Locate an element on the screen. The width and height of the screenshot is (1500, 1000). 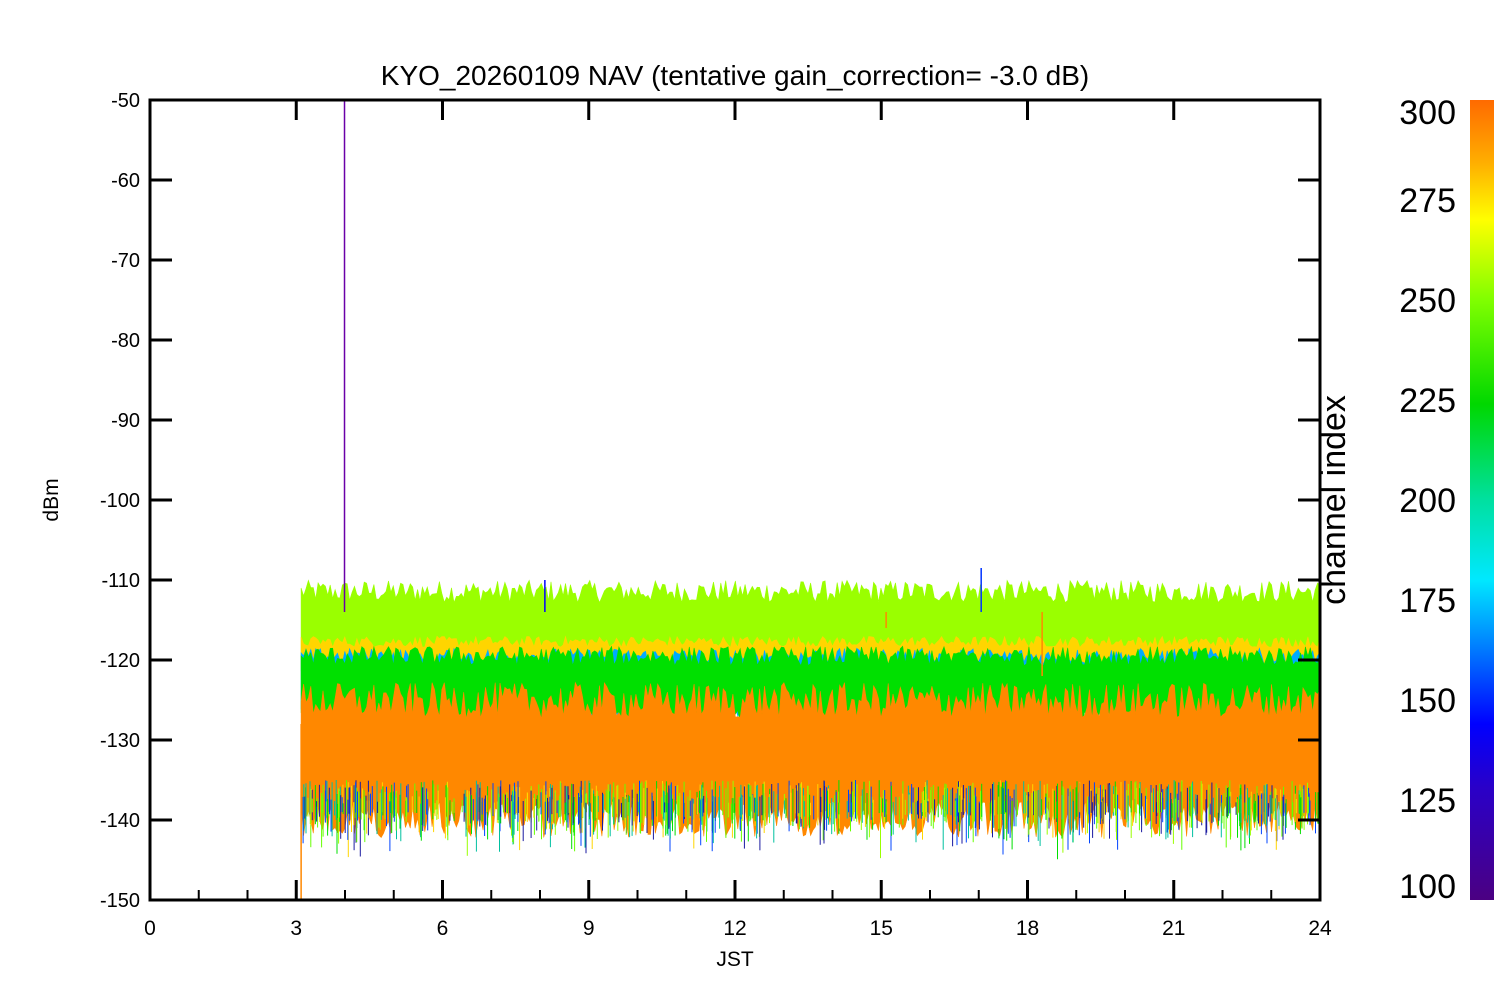
colorbar-tick-label: 200 is located at coordinates (1427, 501).